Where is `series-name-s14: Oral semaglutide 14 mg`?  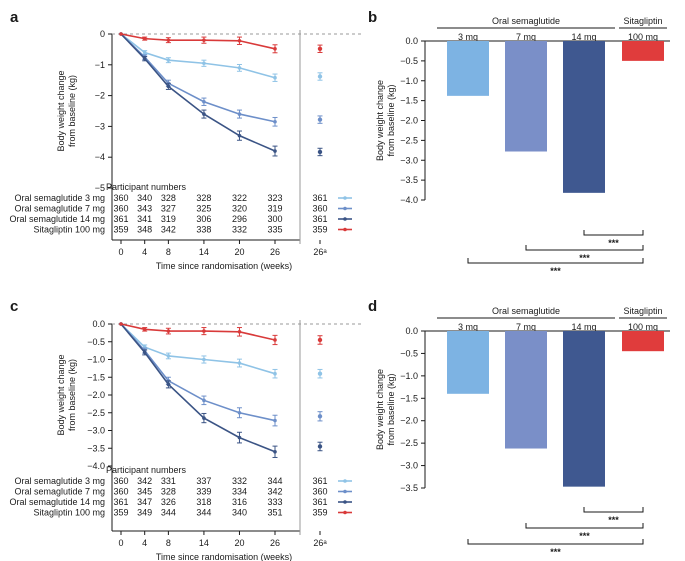
series-name-s14: Oral semaglutide 14 mg is located at coordinates (57, 219).